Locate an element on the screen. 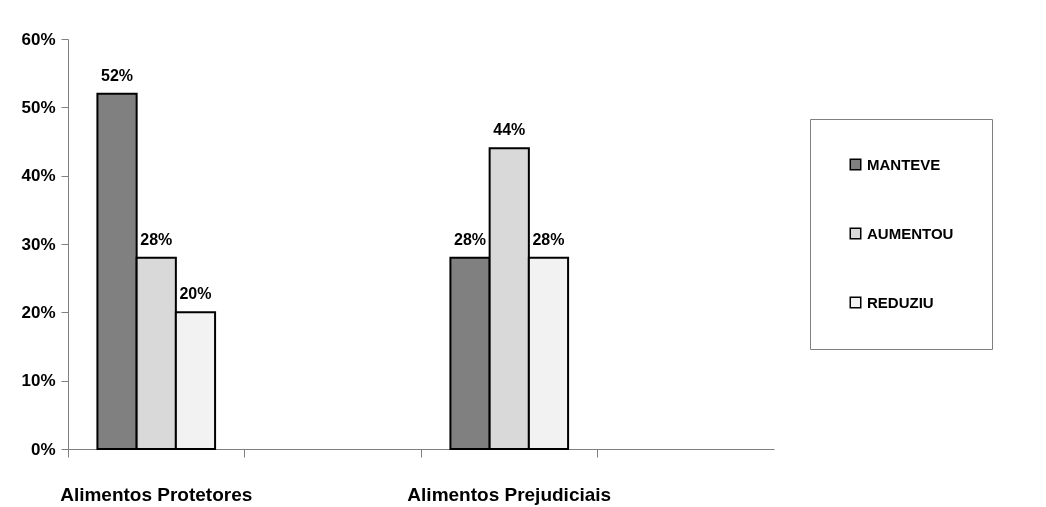 The image size is (1046, 507). y-tick-label: 10% is located at coordinates (38, 381).